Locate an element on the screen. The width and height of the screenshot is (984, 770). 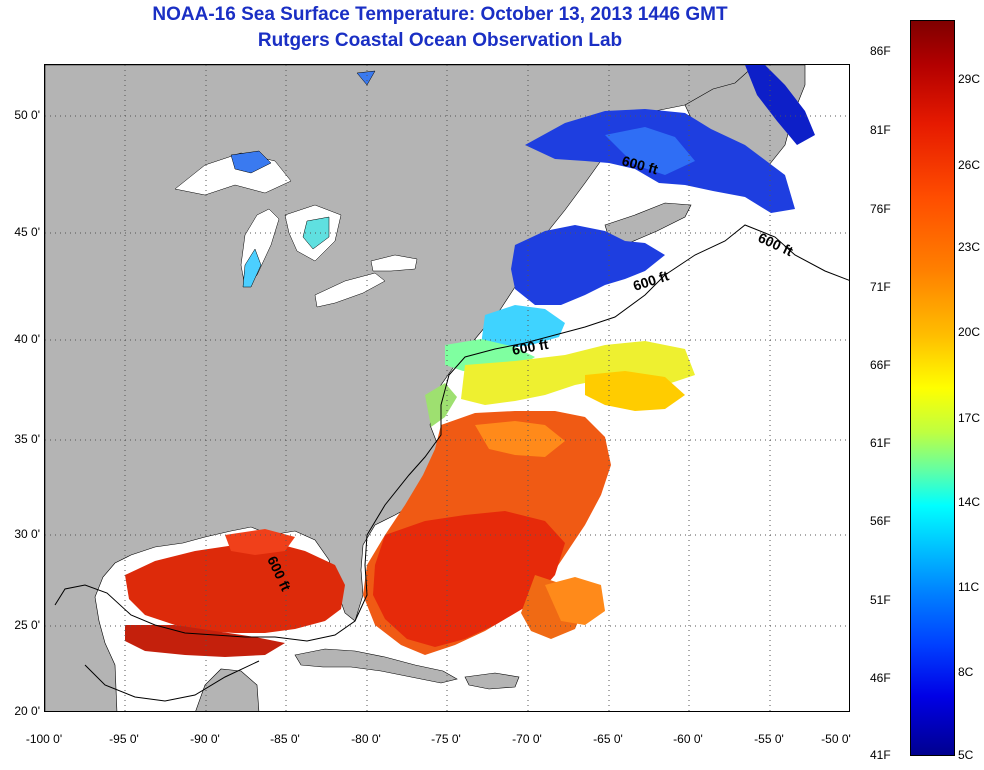
lon-label: -65 0' is located at coordinates (608, 739).